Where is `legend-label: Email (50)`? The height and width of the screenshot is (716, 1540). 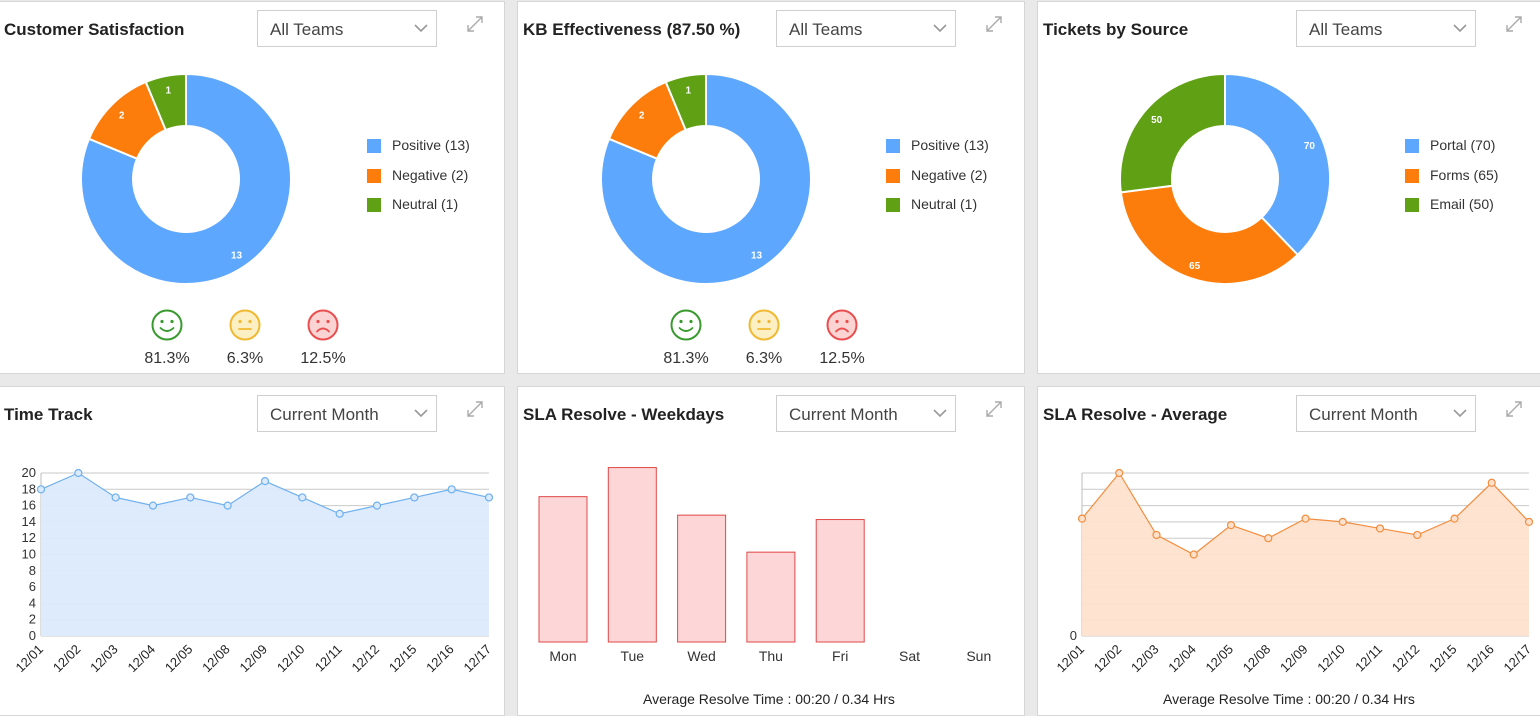
legend-label: Email (50) is located at coordinates (1462, 204).